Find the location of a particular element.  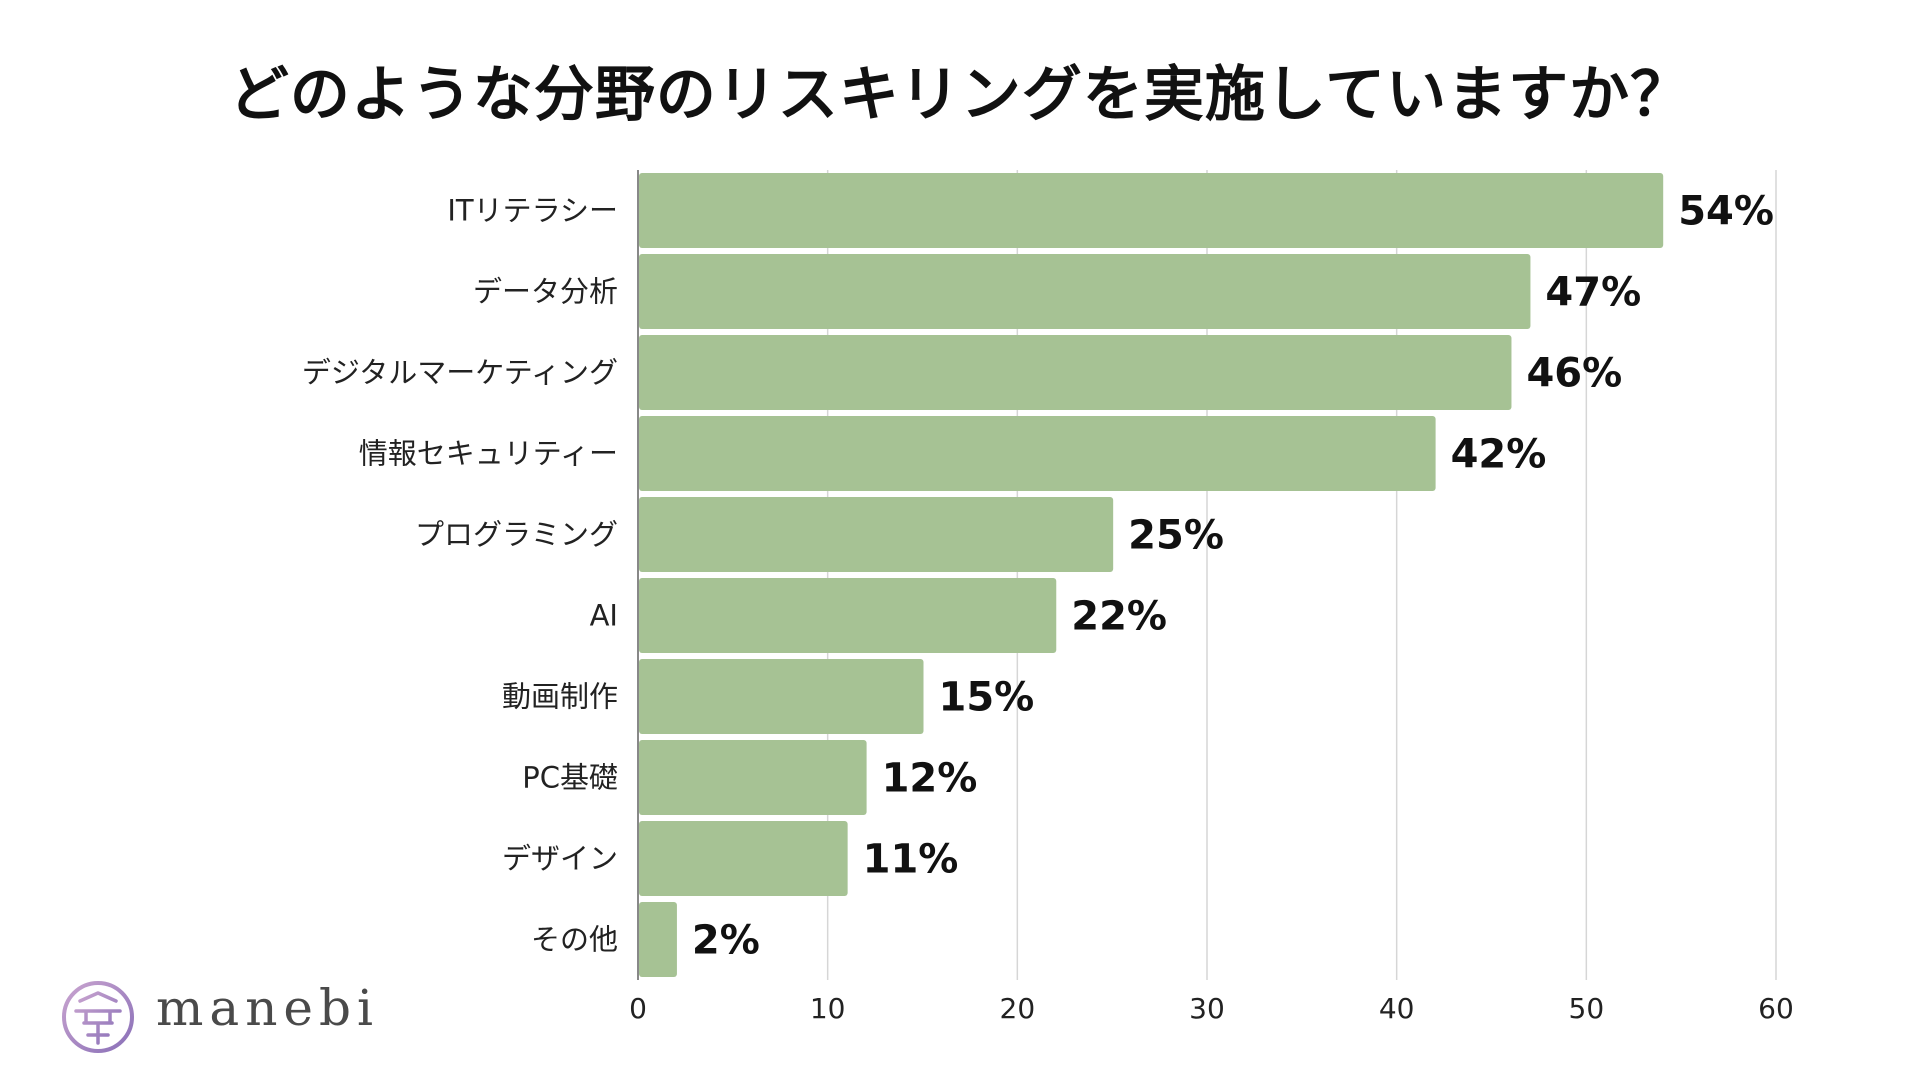

data-label: 15% is located at coordinates (987, 698).